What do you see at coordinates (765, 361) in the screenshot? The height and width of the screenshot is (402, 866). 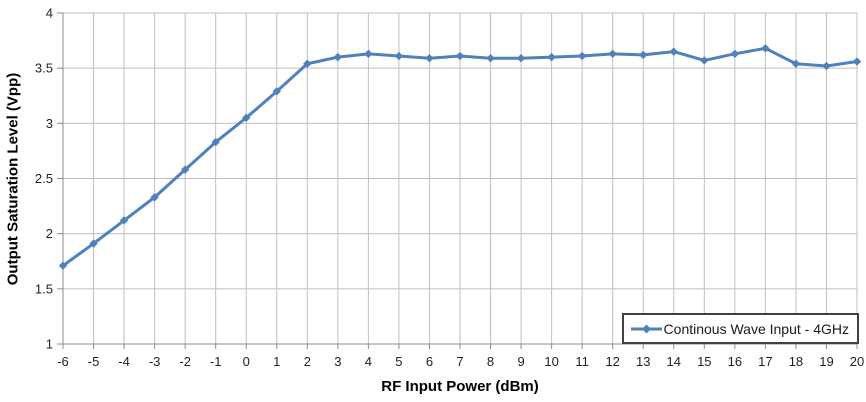 I see `x-tick-label: 17` at bounding box center [765, 361].